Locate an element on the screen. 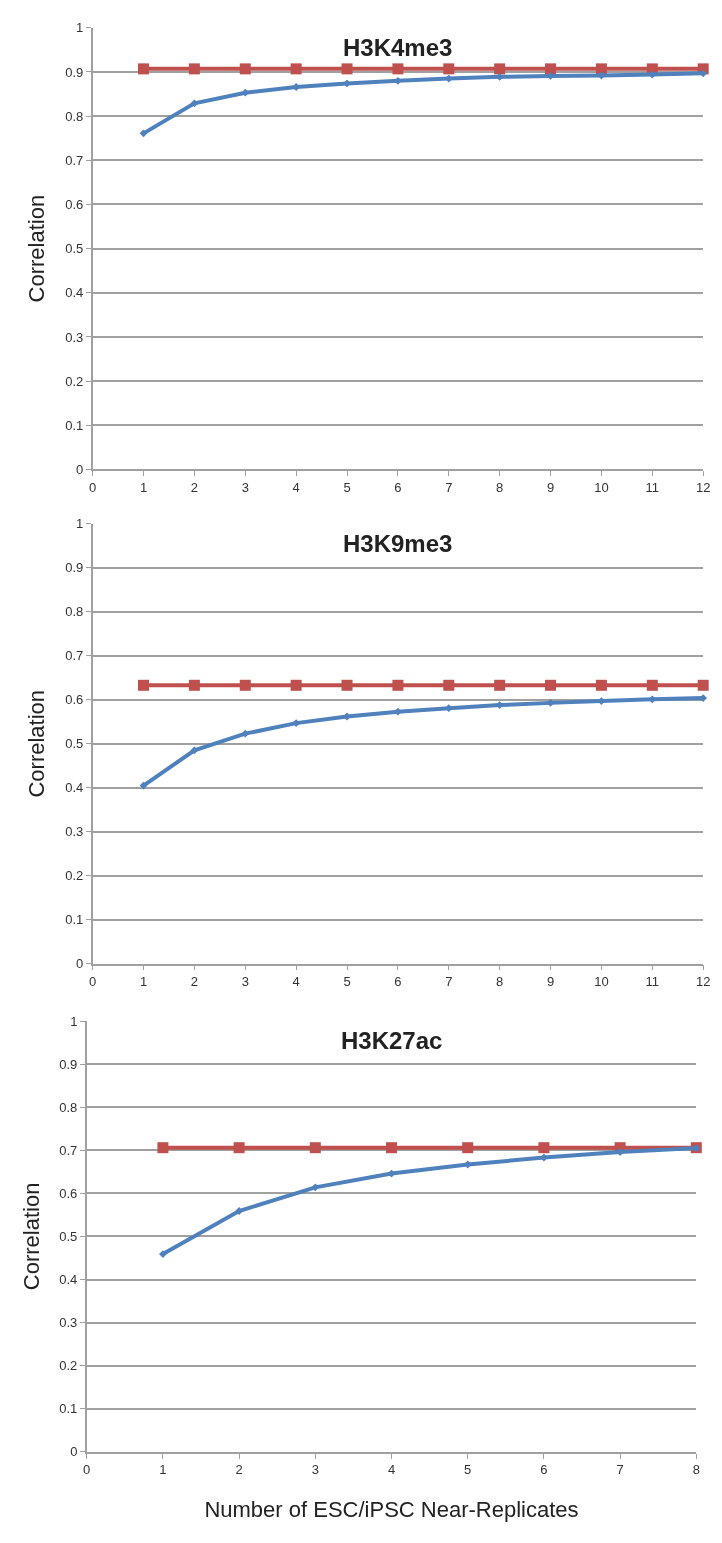 The image size is (722, 1543). chart-title: H3K4me3 is located at coordinates (398, 47).